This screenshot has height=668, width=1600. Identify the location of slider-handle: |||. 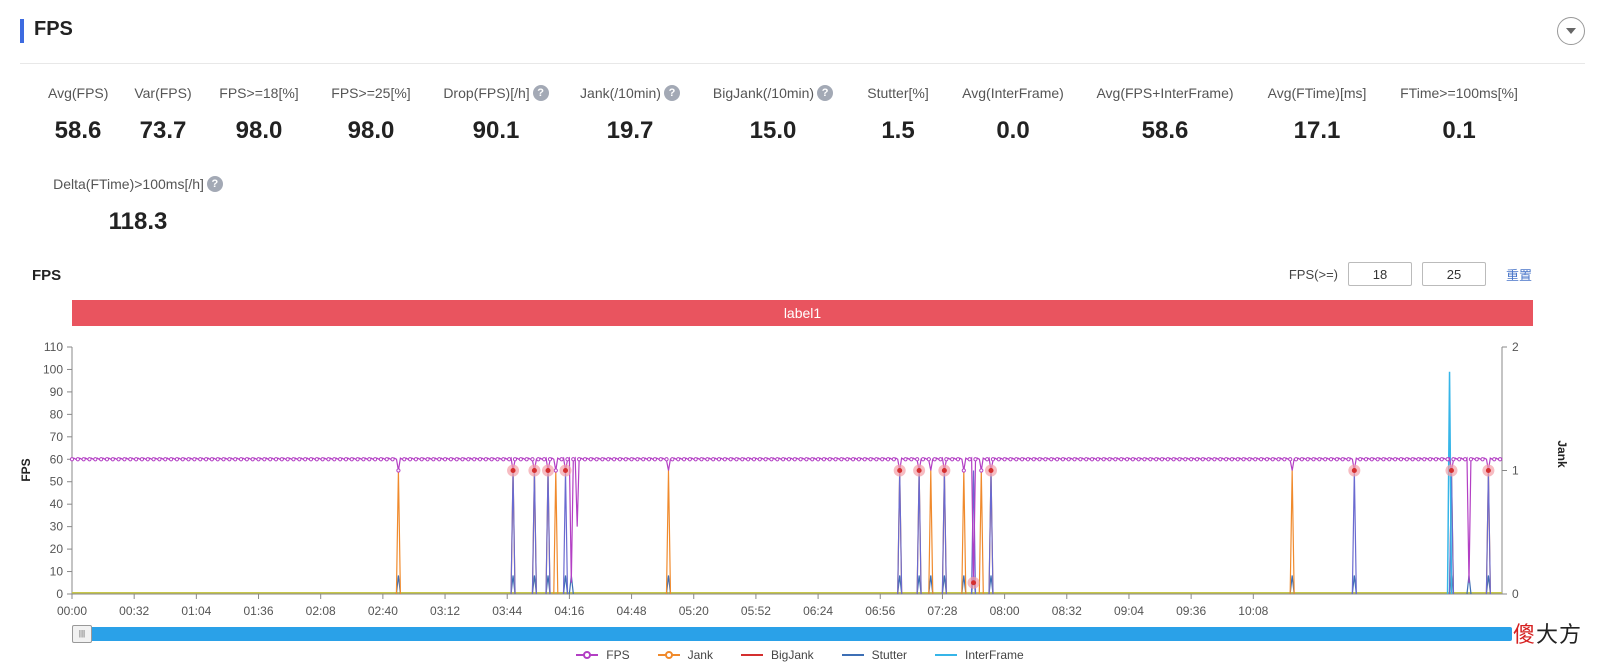
(82, 634).